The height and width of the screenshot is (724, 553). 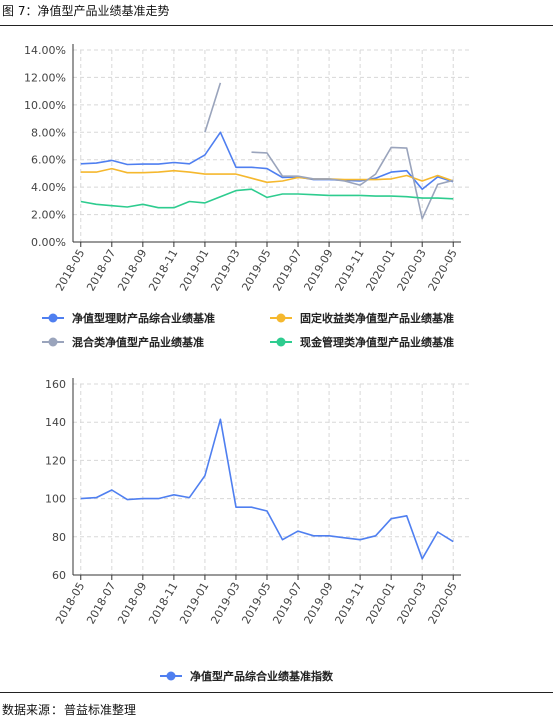 What do you see at coordinates (48, 187) in the screenshot?
I see `top-chart-y-tick-label: 4.00%` at bounding box center [48, 187].